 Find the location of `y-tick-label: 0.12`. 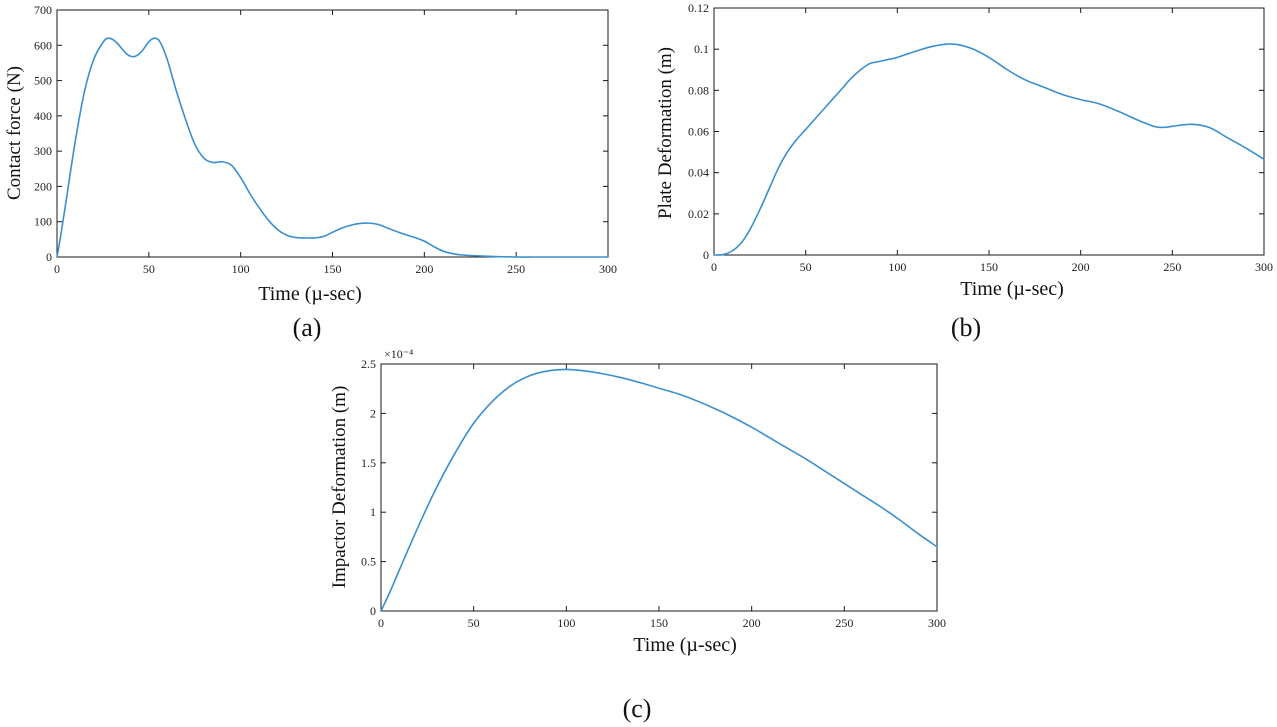

y-tick-label: 0.12 is located at coordinates (698, 8).